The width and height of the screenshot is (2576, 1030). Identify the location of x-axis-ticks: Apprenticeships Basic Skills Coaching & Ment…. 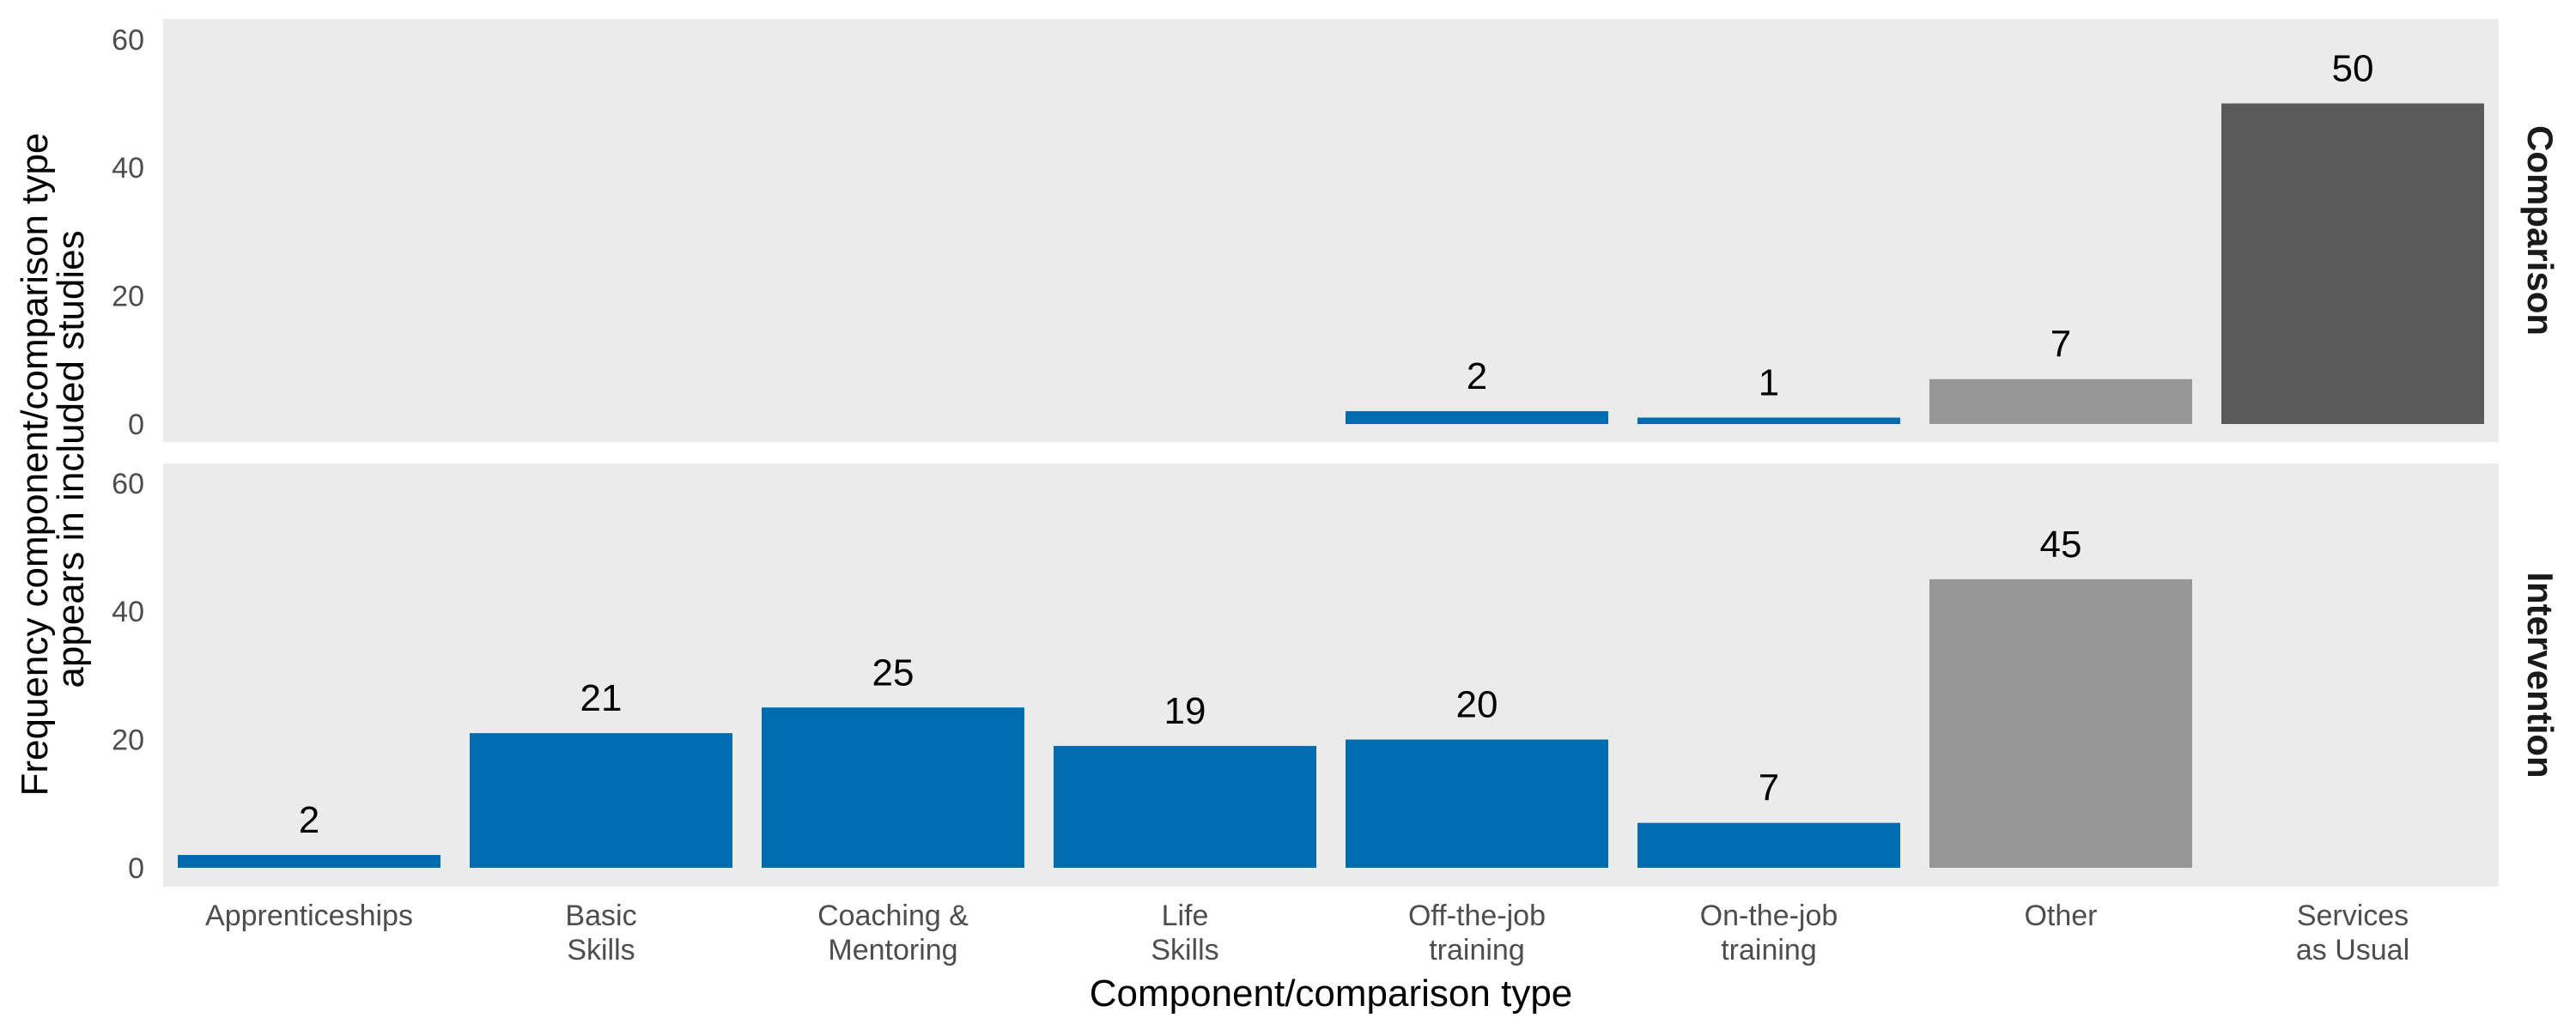
(1307, 933).